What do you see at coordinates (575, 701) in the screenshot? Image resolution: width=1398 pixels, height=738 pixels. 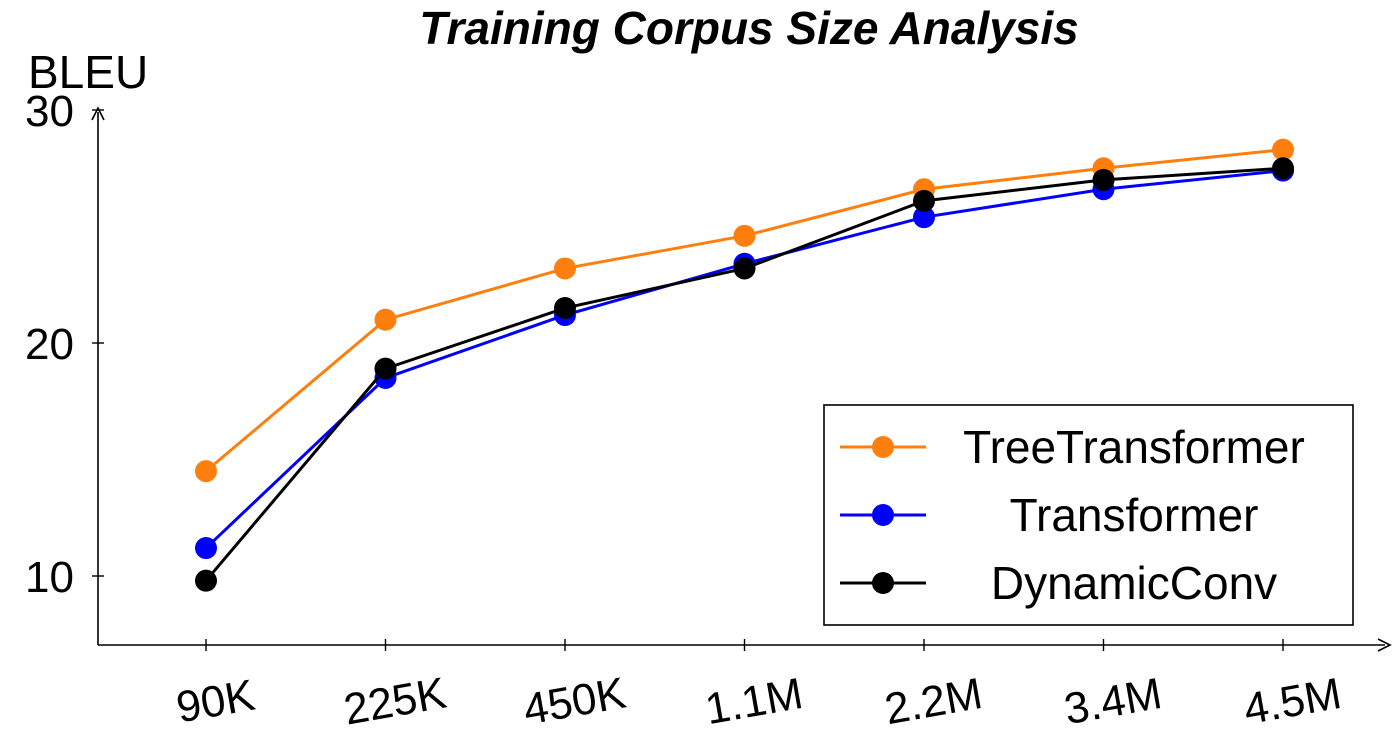 I see `x-tick-label: 450K` at bounding box center [575, 701].